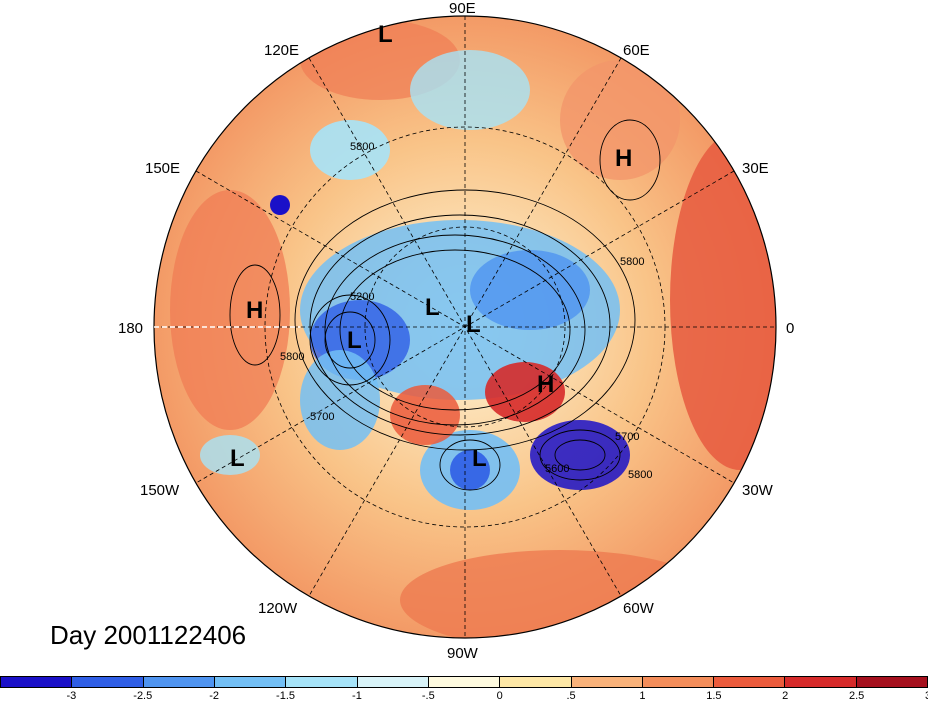 The width and height of the screenshot is (928, 704). I want to click on contour-label: 5200, so click(362, 297).